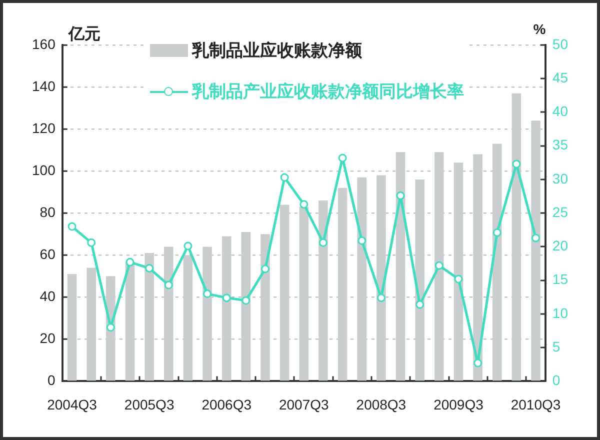 Image resolution: width=600 pixels, height=440 pixels. I want to click on y2-tick-label: 50, so click(560, 44).